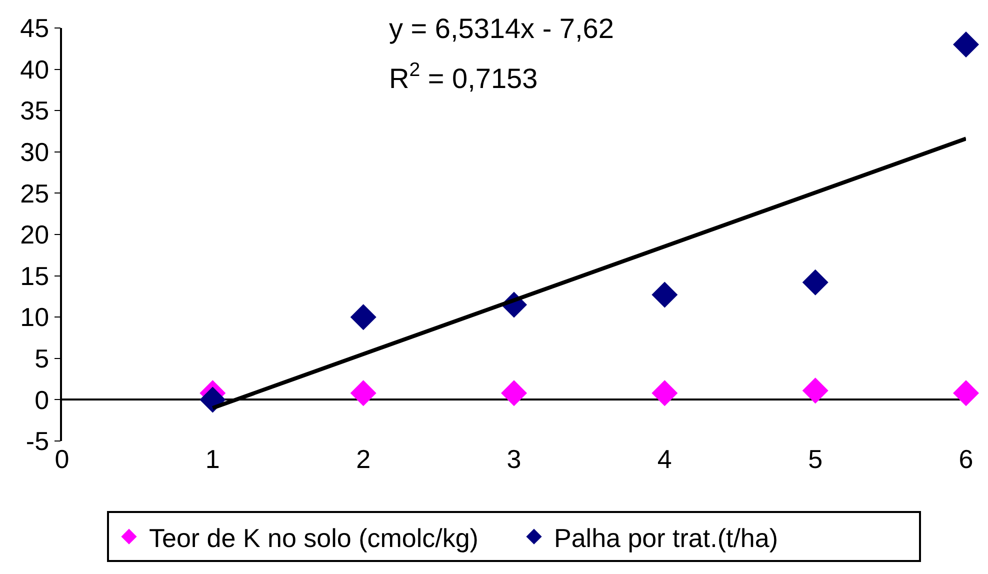 The width and height of the screenshot is (988, 574). Describe the element at coordinates (35, 235) in the screenshot. I see `y-tick-label: 20` at that location.